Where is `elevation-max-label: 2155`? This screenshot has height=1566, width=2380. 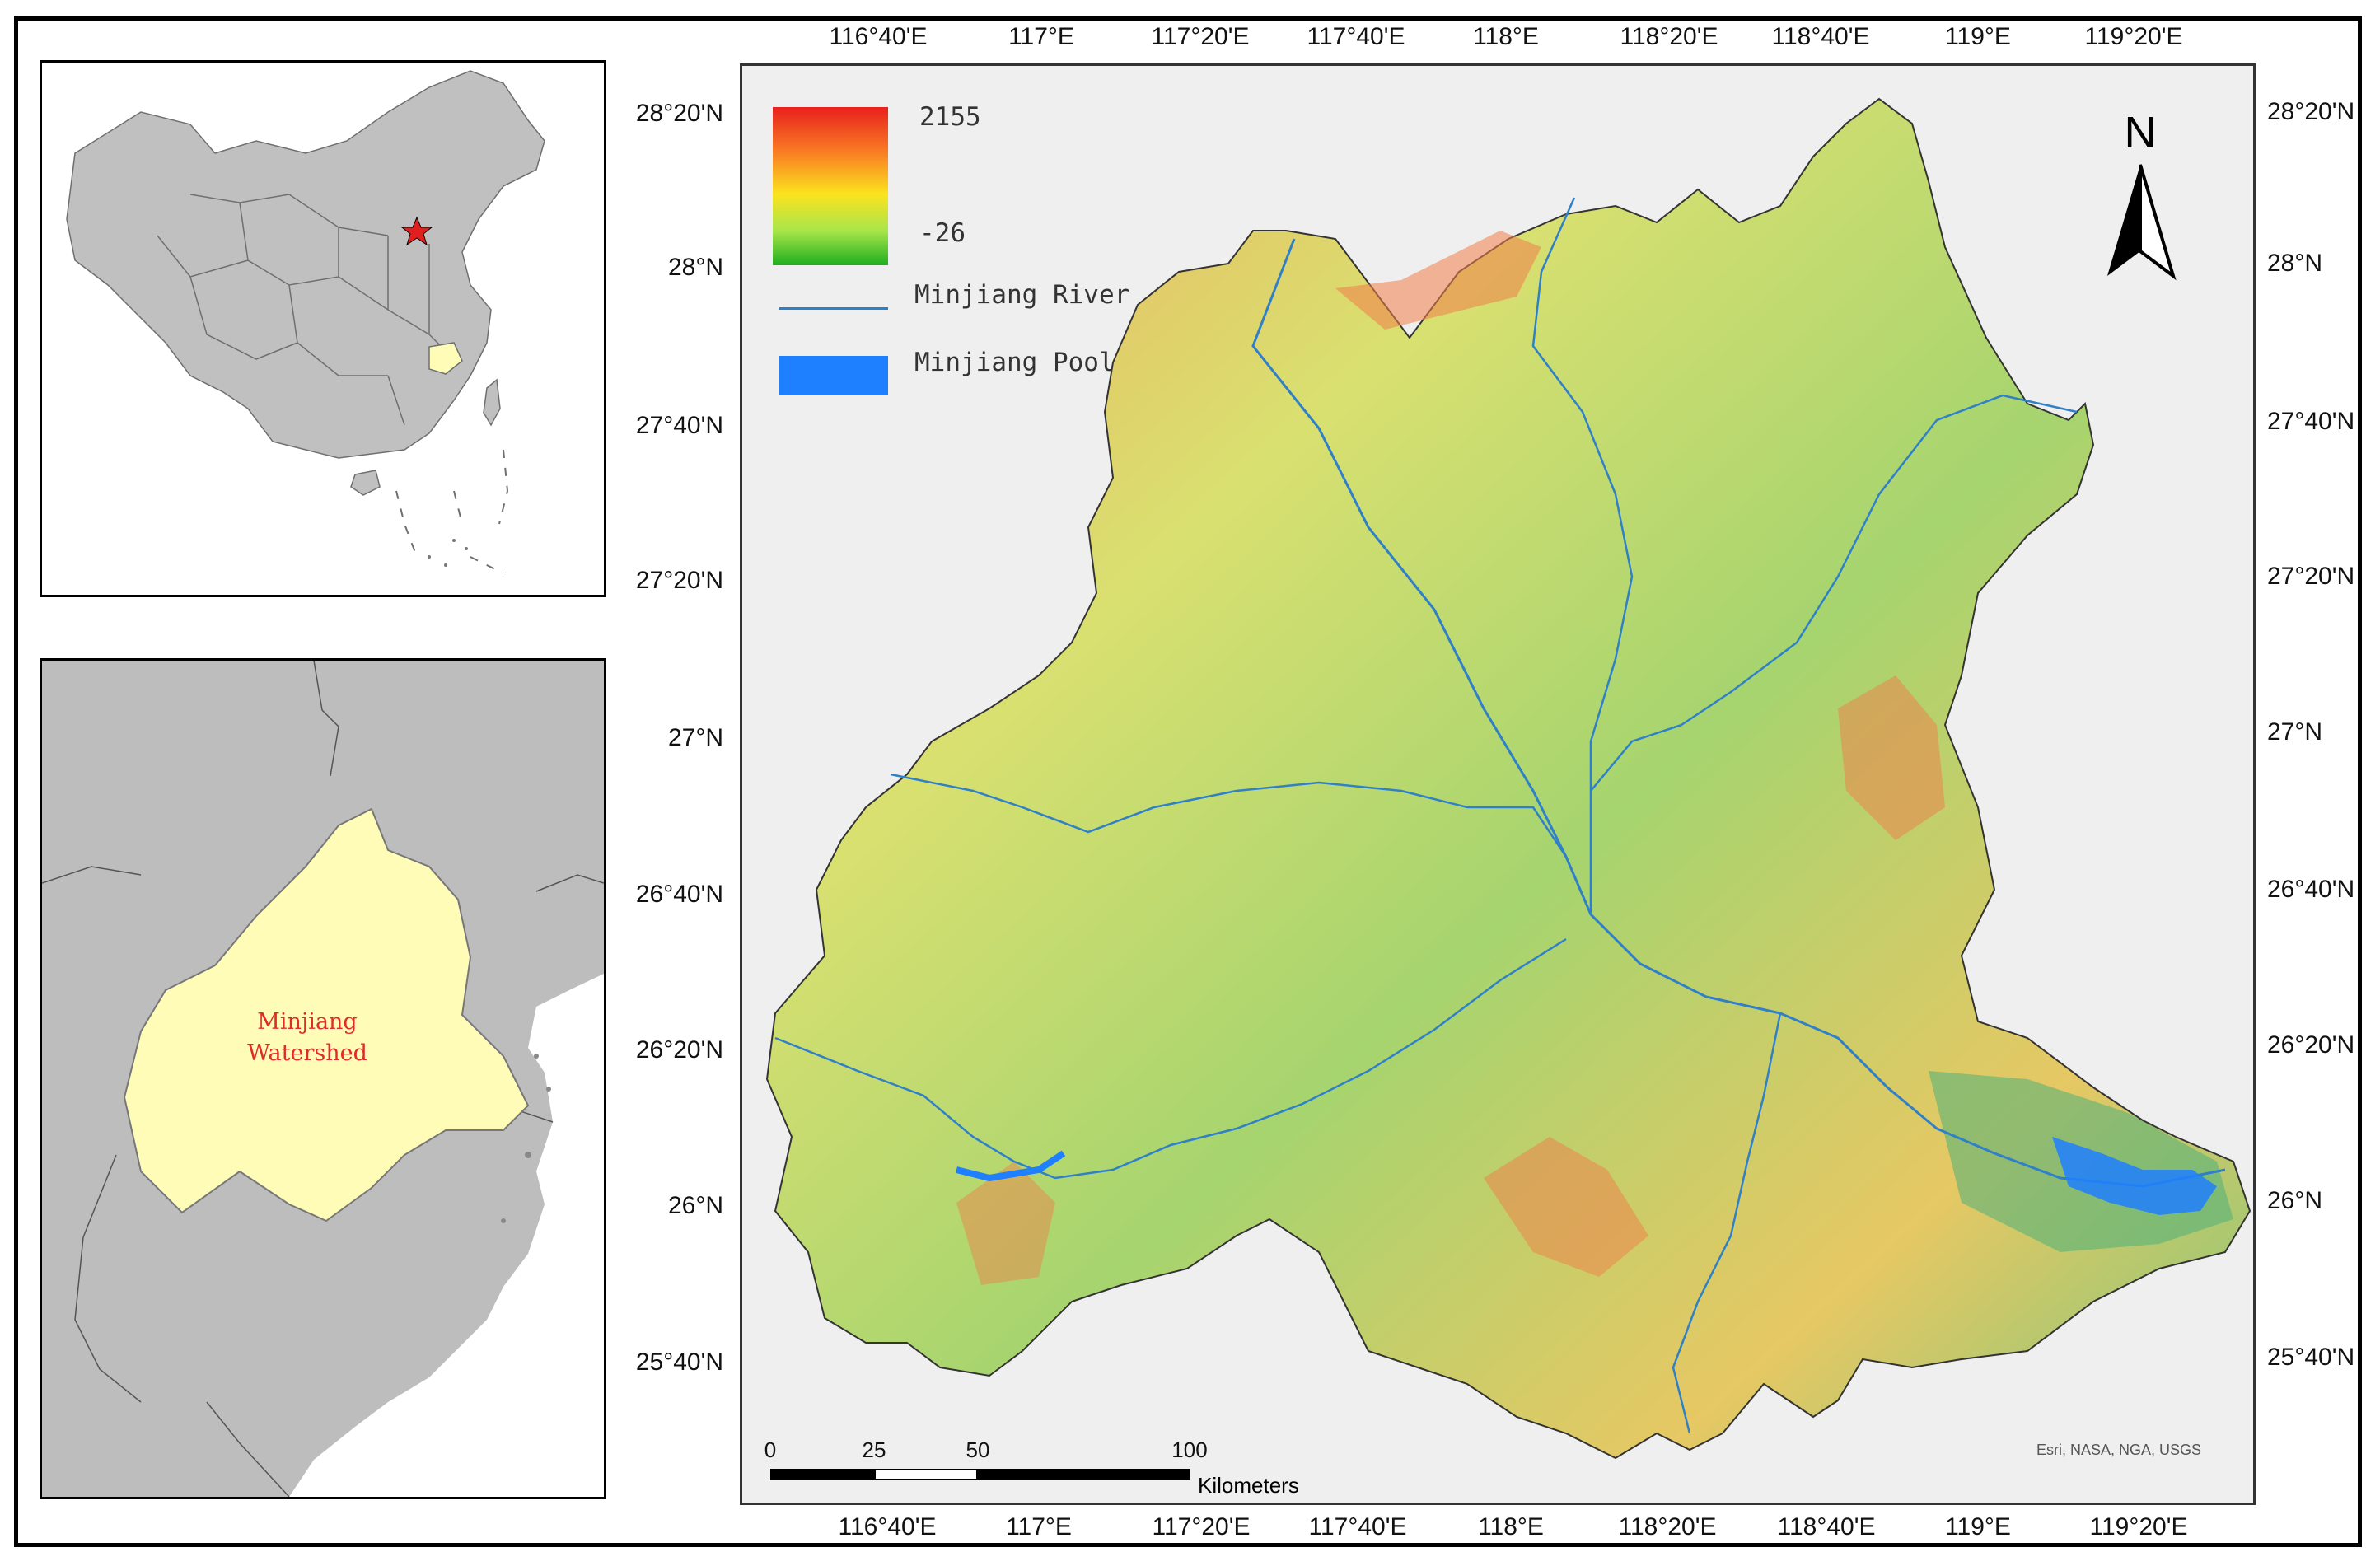 elevation-max-label: 2155 is located at coordinates (950, 117).